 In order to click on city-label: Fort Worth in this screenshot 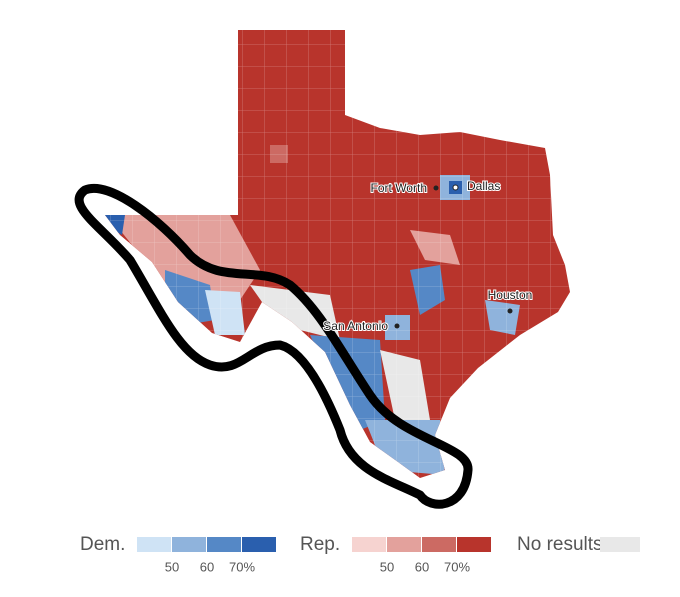, I will do `click(399, 188)`.